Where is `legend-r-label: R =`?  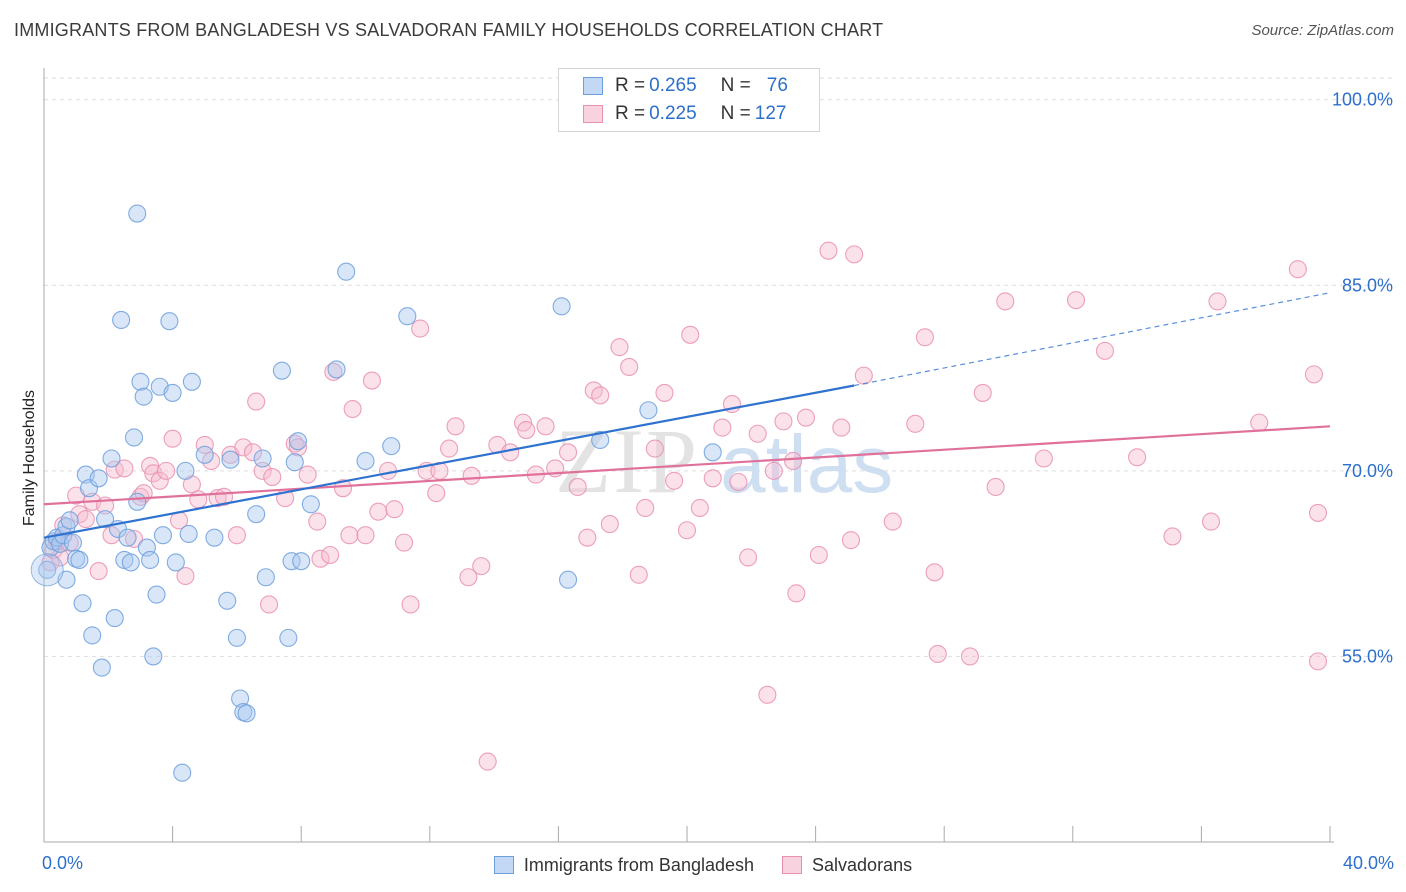
legend-r-label: R = is located at coordinates (630, 85).